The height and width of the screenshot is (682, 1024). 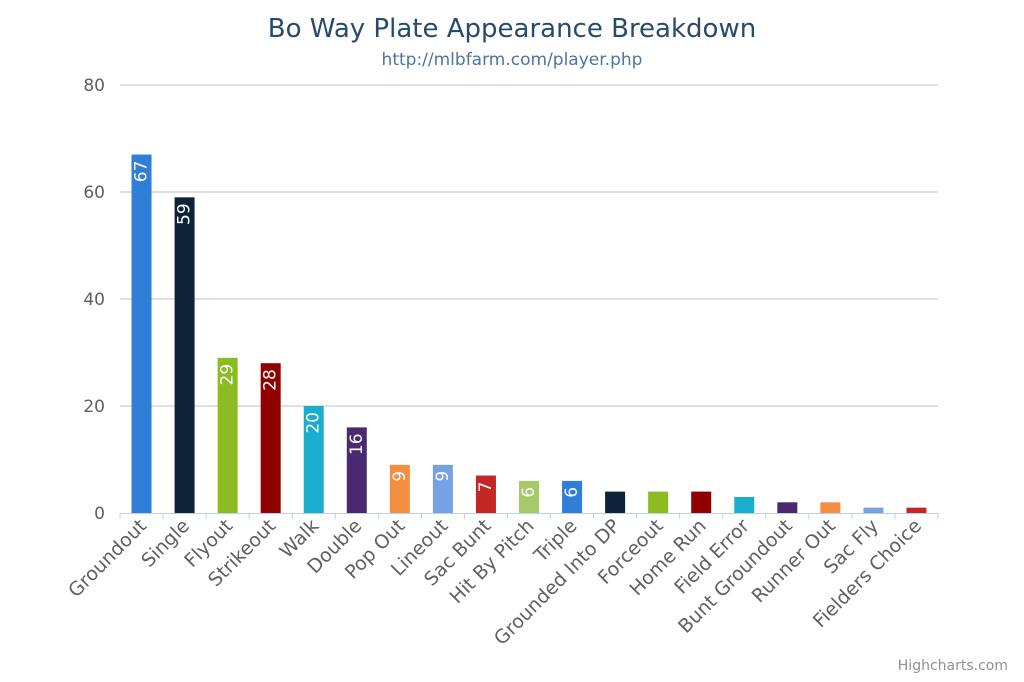 What do you see at coordinates (165, 543) in the screenshot?
I see `x-category-label: Single` at bounding box center [165, 543].